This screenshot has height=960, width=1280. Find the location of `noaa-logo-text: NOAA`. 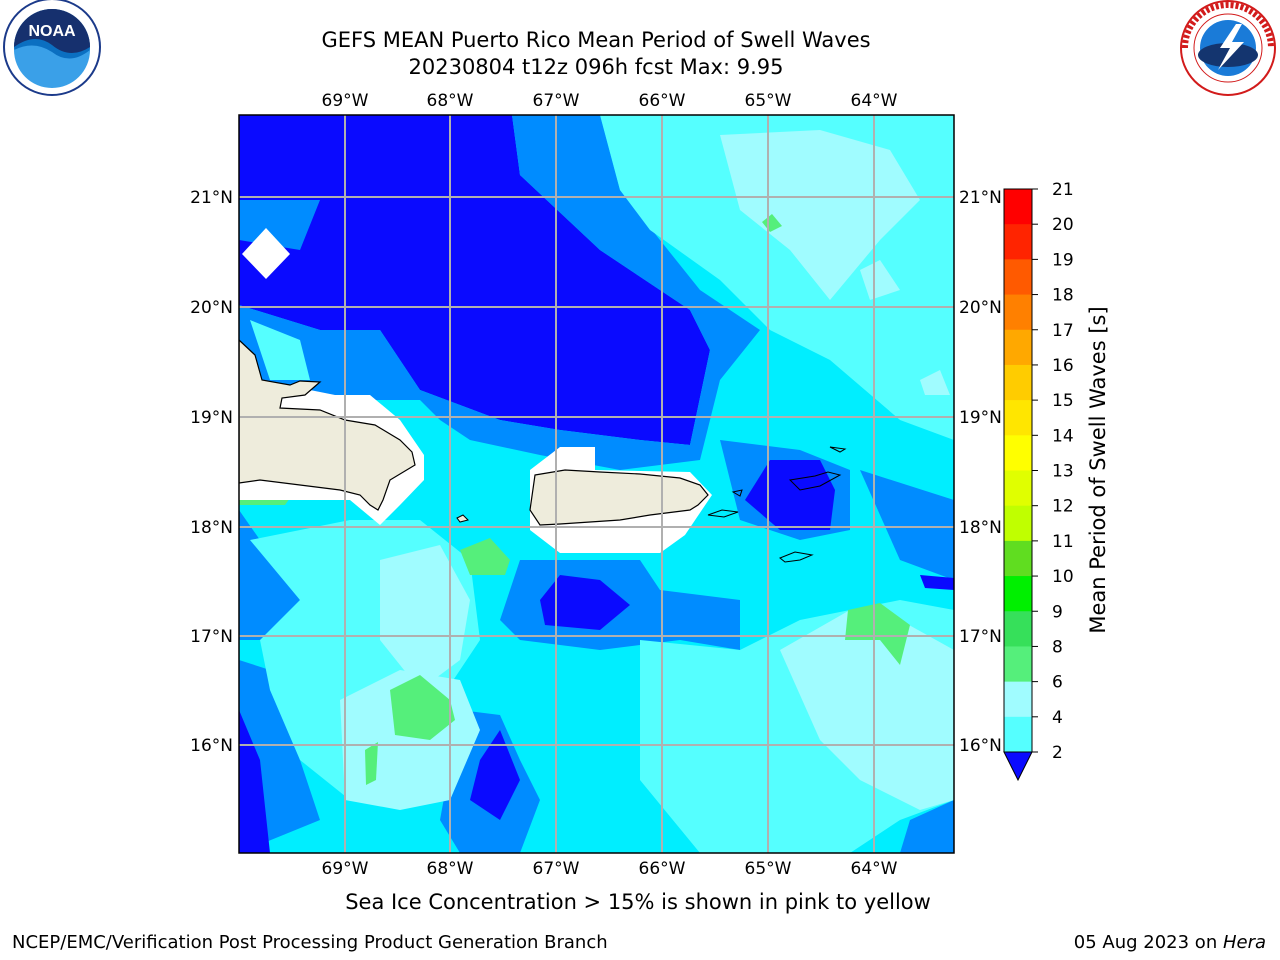

noaa-logo-text: NOAA is located at coordinates (52, 31).